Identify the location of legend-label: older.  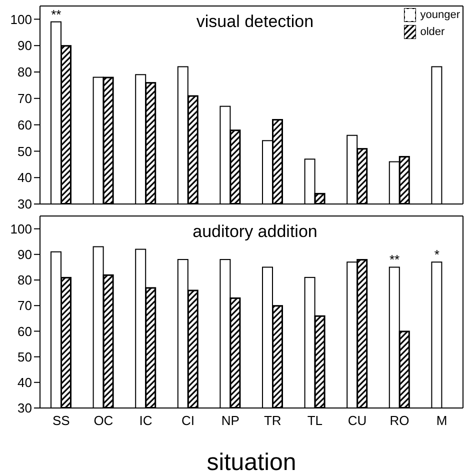
(432, 32).